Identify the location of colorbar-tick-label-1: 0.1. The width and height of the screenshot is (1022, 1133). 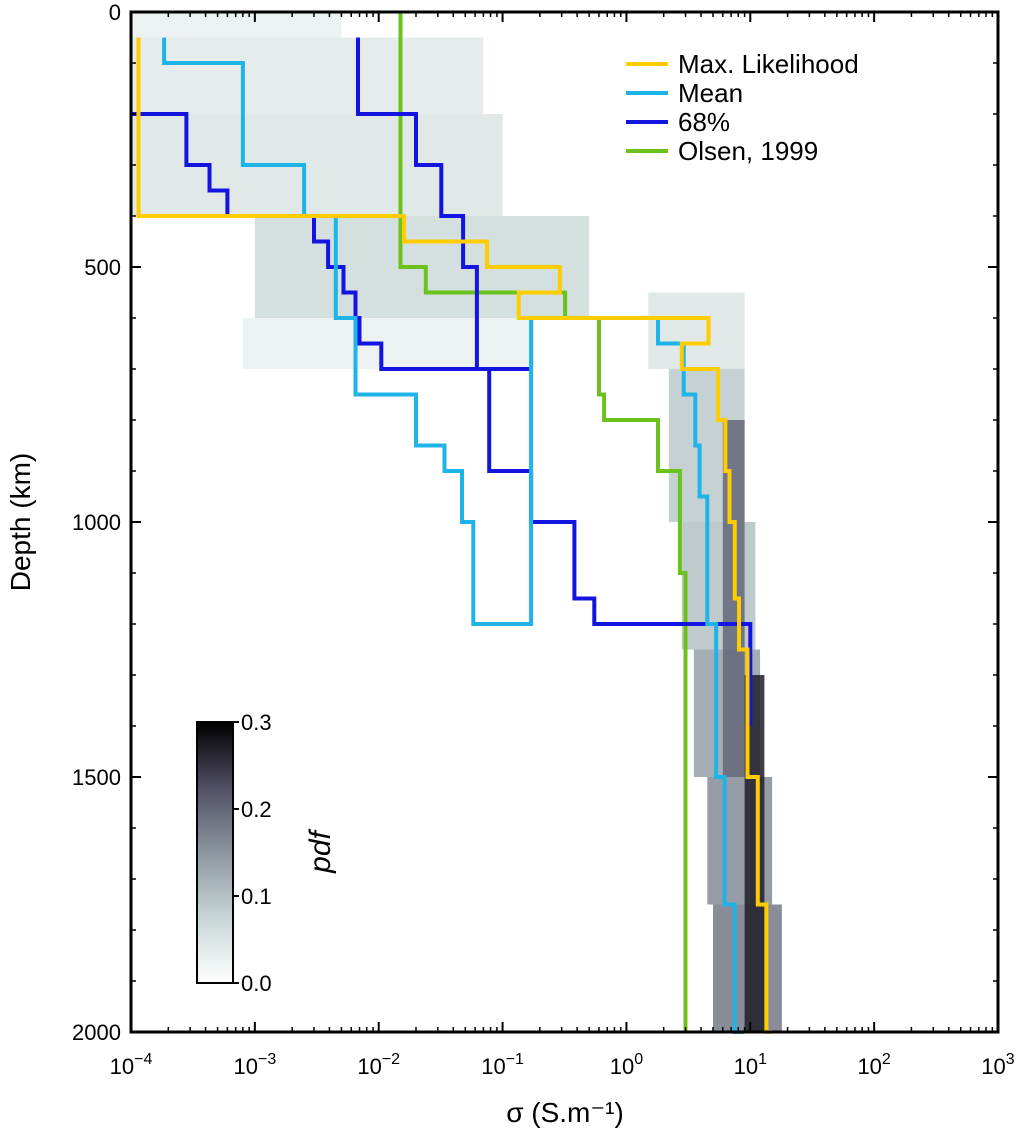
(256, 896).